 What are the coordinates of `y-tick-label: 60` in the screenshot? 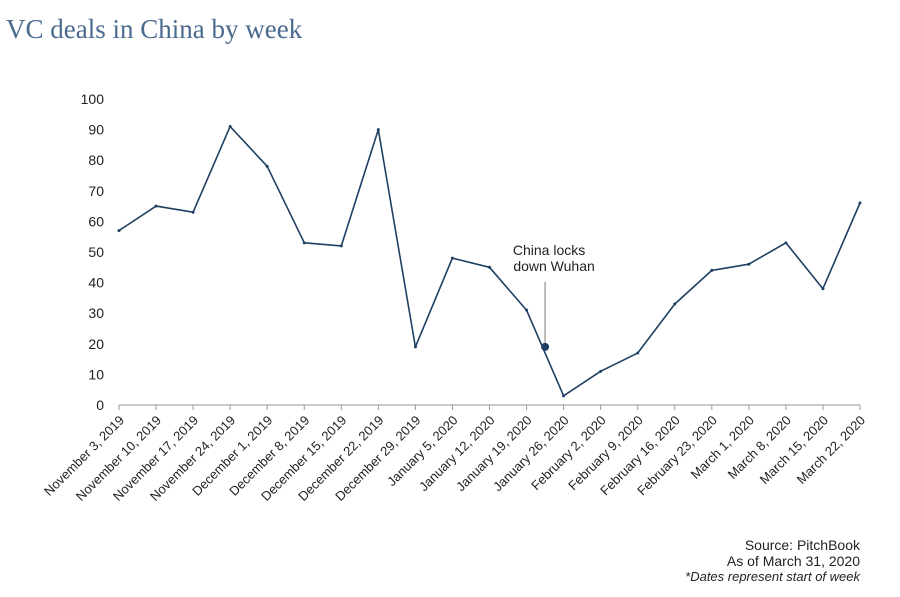 It's located at (96, 221).